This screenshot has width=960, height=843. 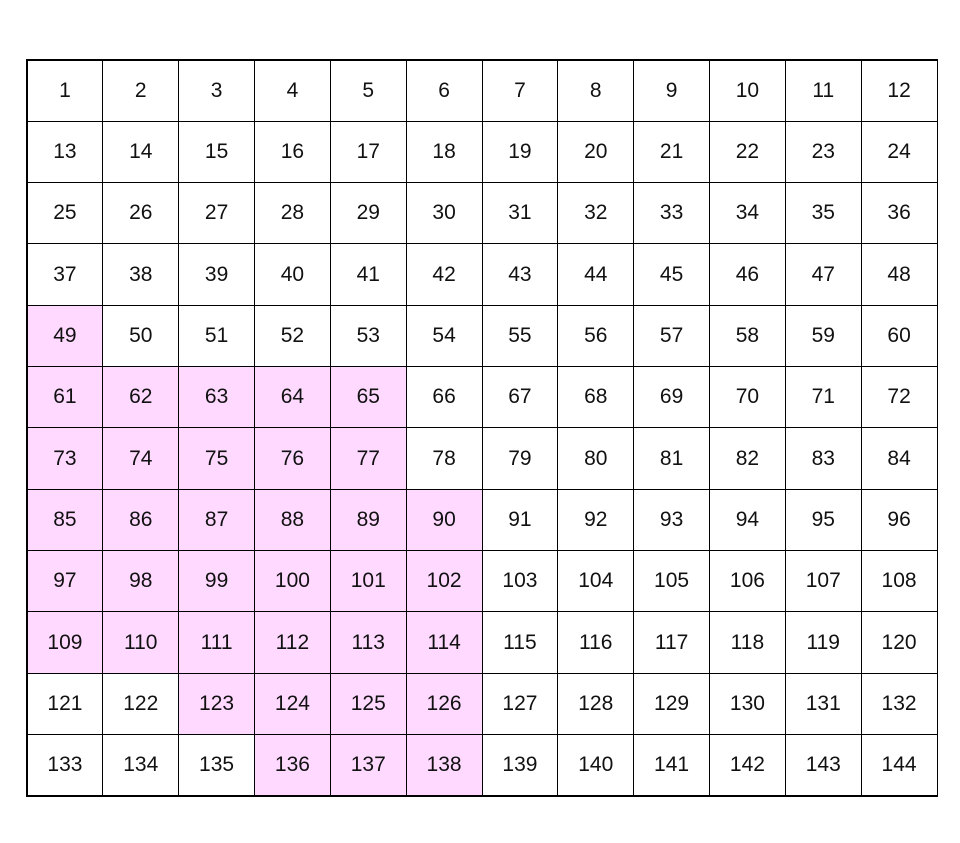 I want to click on number-cell: 103, so click(x=520, y=581).